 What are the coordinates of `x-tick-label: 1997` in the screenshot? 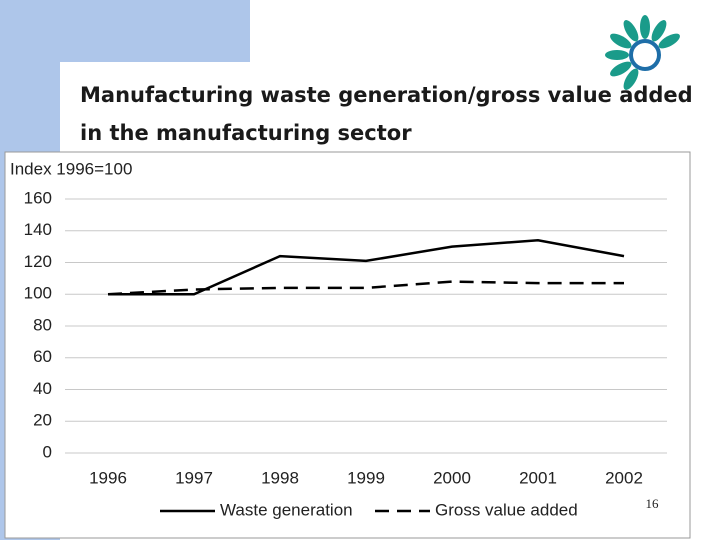 It's located at (194, 477).